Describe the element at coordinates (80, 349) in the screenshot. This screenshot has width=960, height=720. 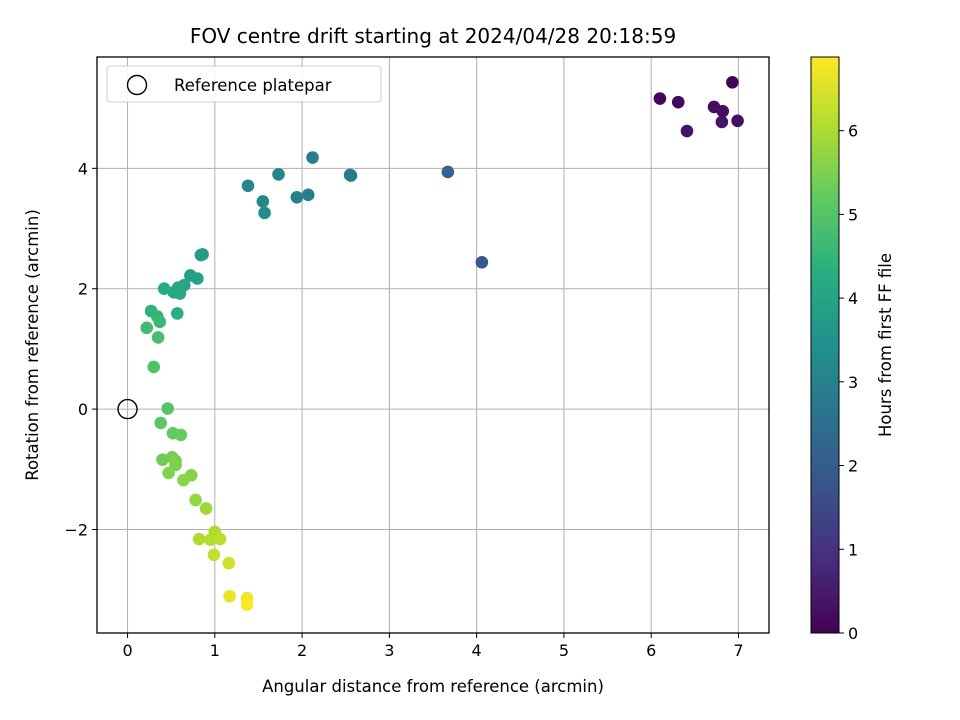
I see `y-axis-ticks: −2 0 2 4` at that location.